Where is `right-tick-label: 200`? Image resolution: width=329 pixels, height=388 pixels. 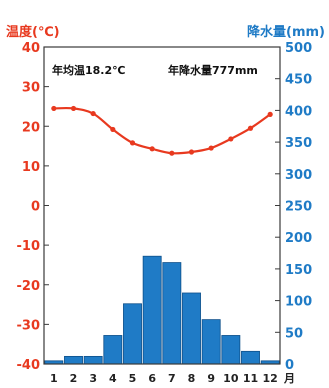
right-tick-label: 200 is located at coordinates (298, 238).